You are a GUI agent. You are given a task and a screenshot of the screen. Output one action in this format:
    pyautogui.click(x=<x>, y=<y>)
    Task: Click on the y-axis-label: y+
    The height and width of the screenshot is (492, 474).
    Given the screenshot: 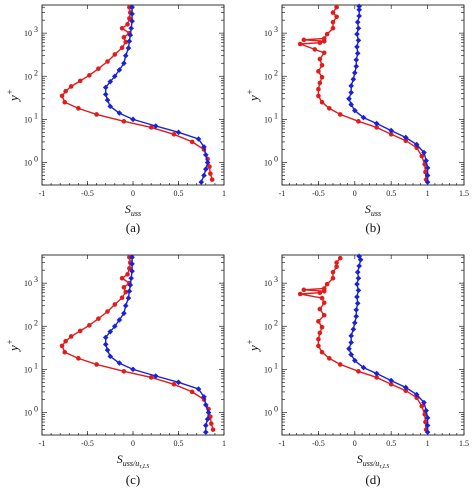 What is the action you would take?
    pyautogui.click(x=253, y=96)
    